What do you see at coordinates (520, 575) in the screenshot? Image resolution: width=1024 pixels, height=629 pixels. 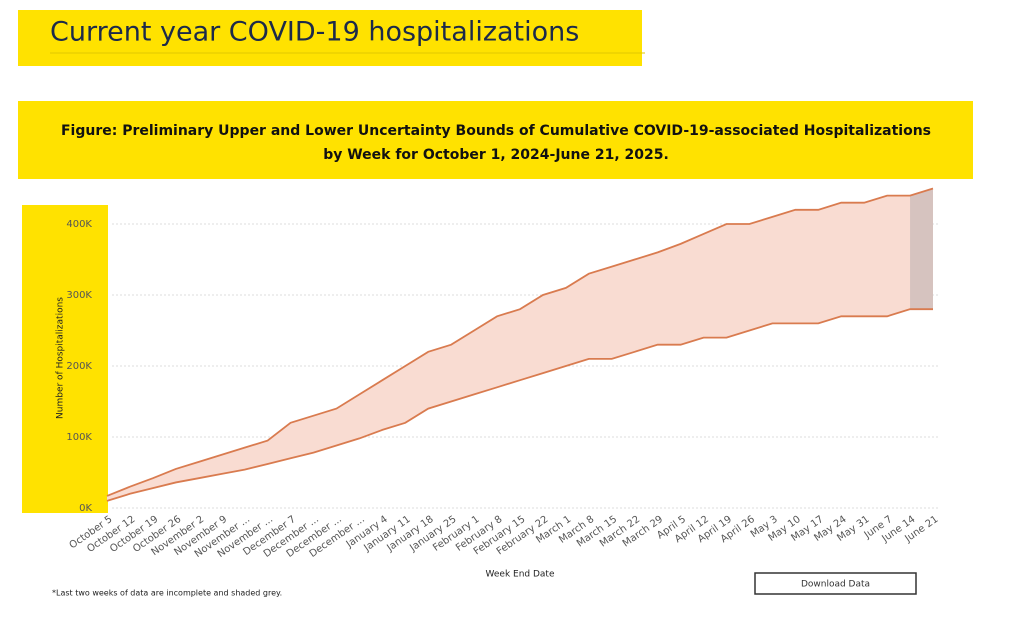 I see `x-axis-title: Week End Date` at bounding box center [520, 575].